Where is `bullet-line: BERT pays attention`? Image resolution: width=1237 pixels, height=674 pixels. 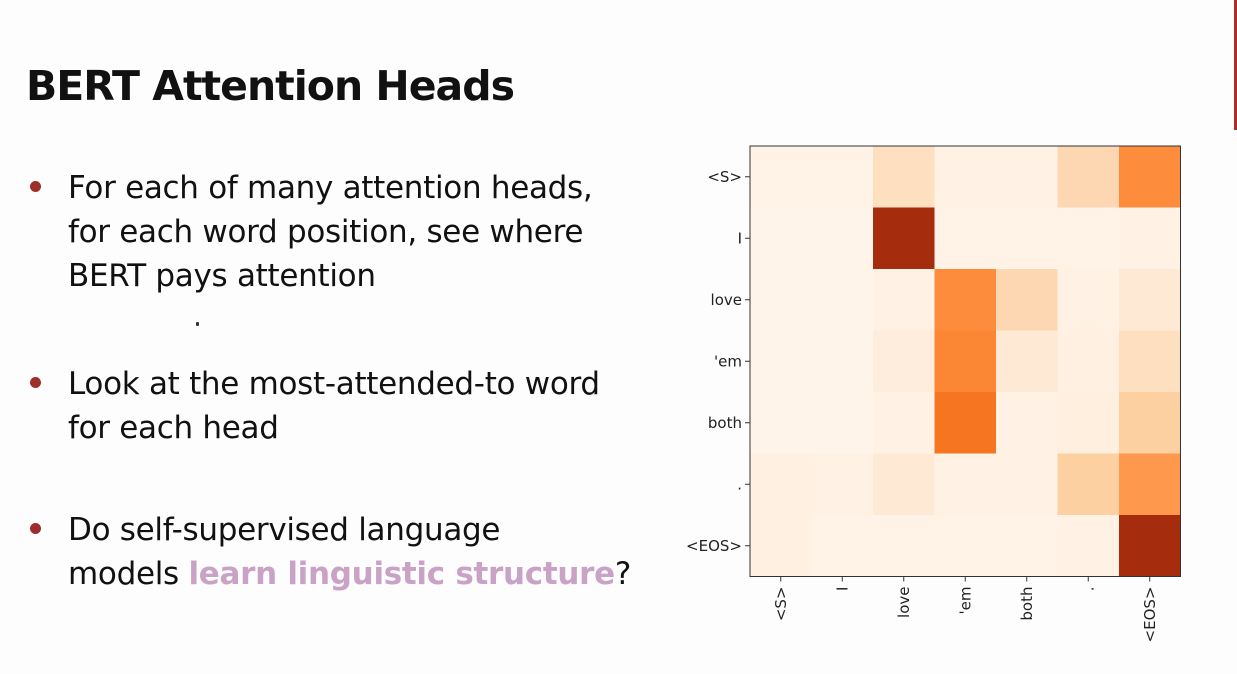
bullet-line: BERT pays attention is located at coordinates (222, 276).